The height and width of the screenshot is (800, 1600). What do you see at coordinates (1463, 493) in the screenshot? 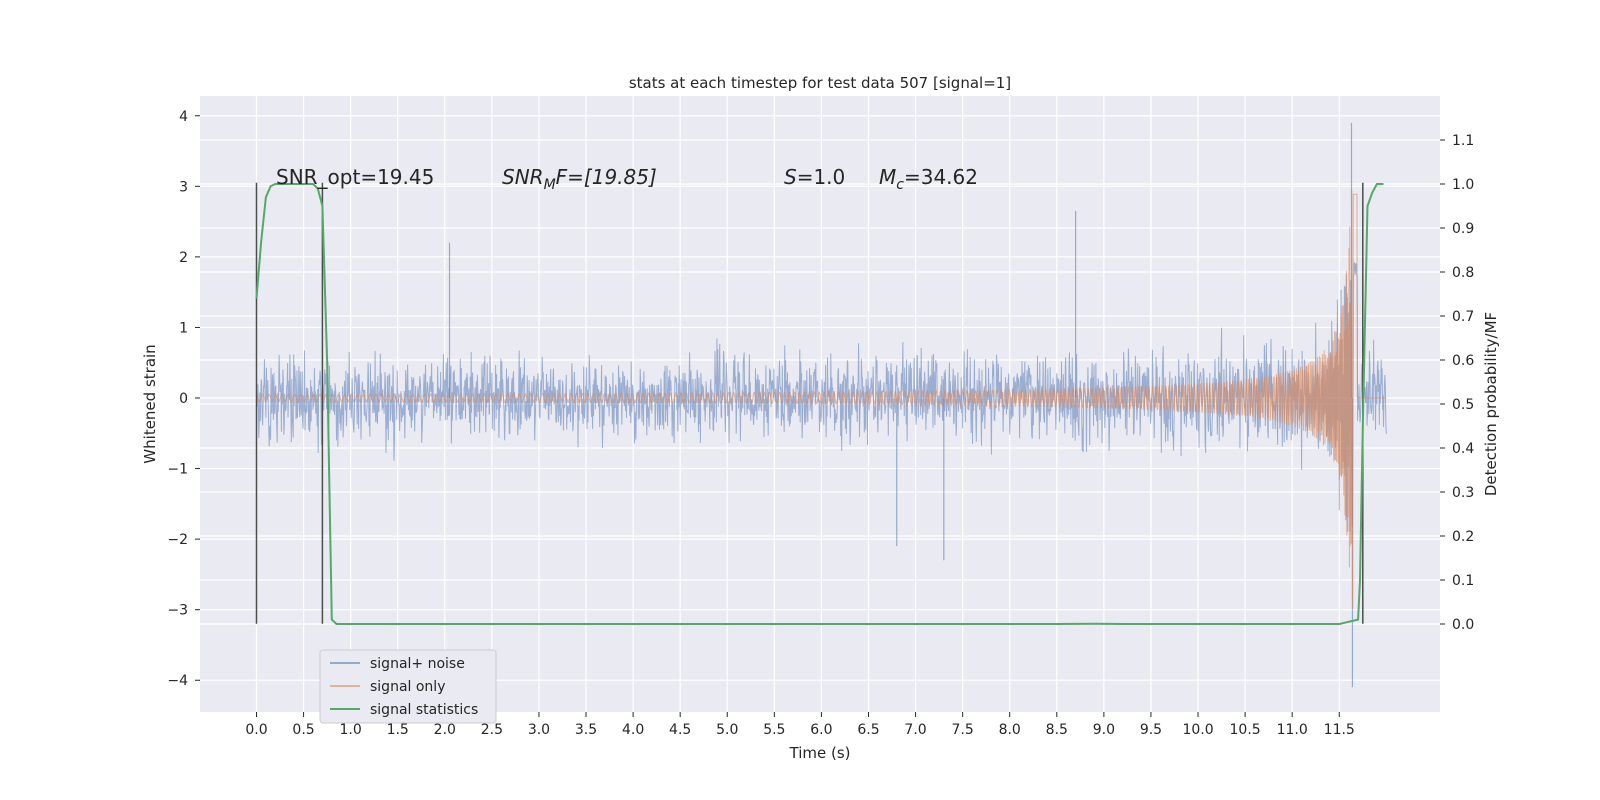
I see `y2-tick-label: 0.3` at bounding box center [1463, 493].